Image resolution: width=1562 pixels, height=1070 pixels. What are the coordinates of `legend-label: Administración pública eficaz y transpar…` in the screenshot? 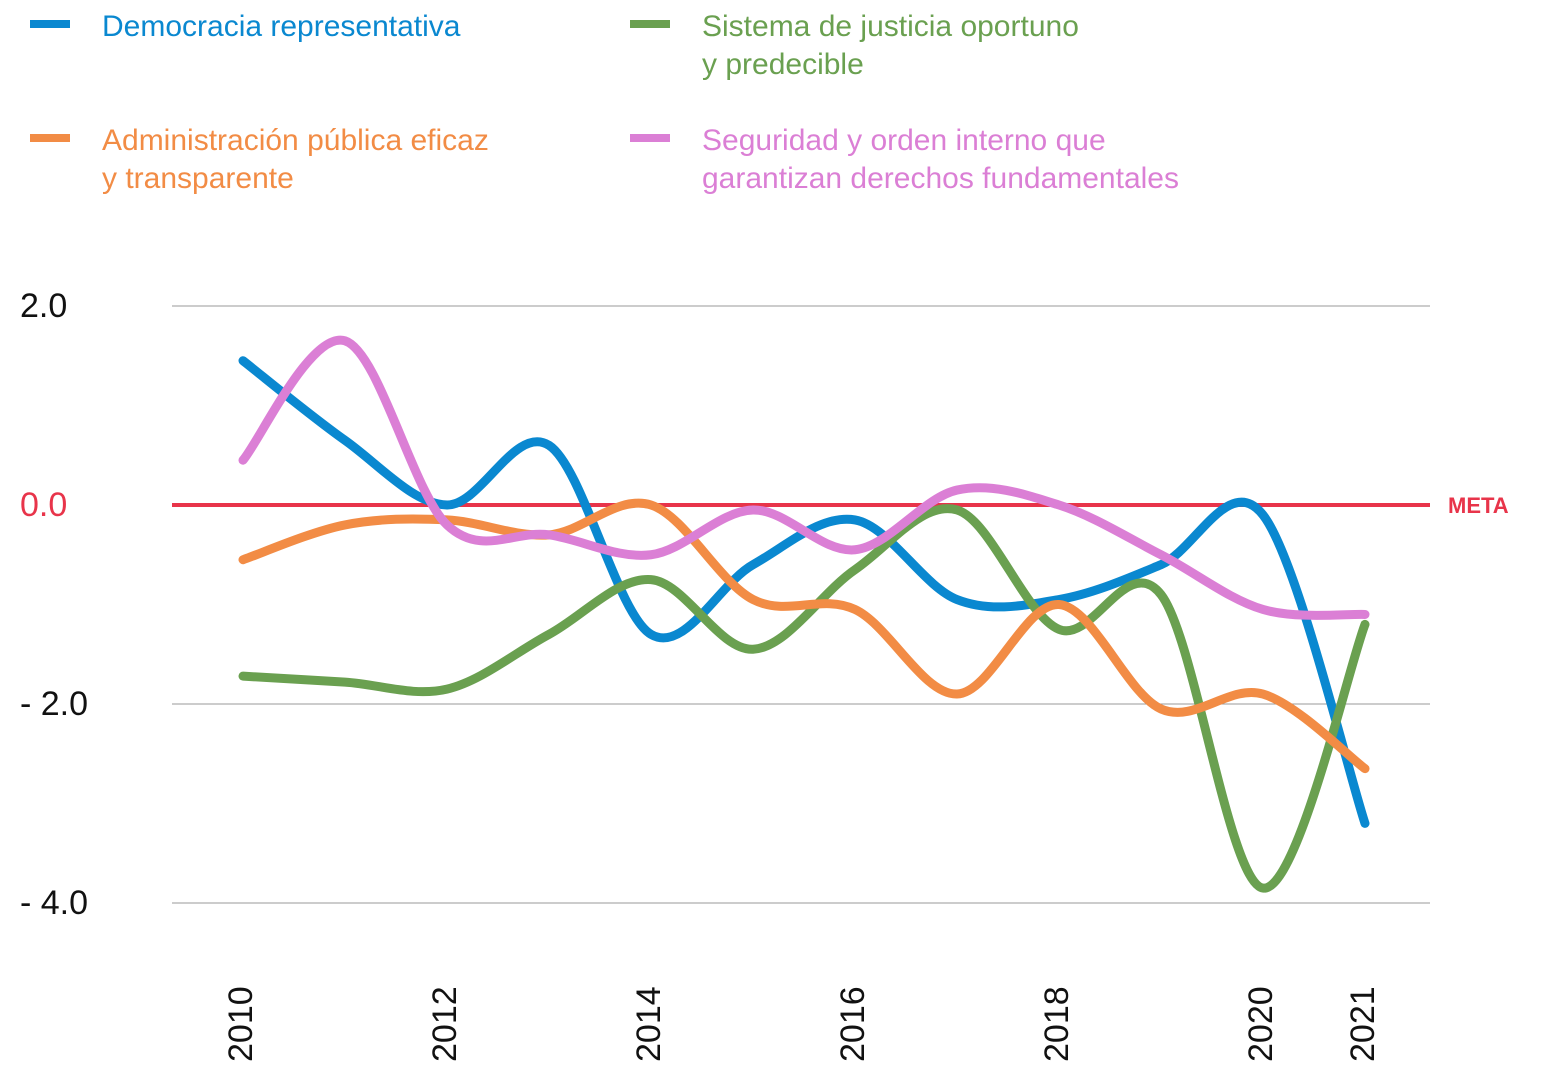 It's located at (295, 159).